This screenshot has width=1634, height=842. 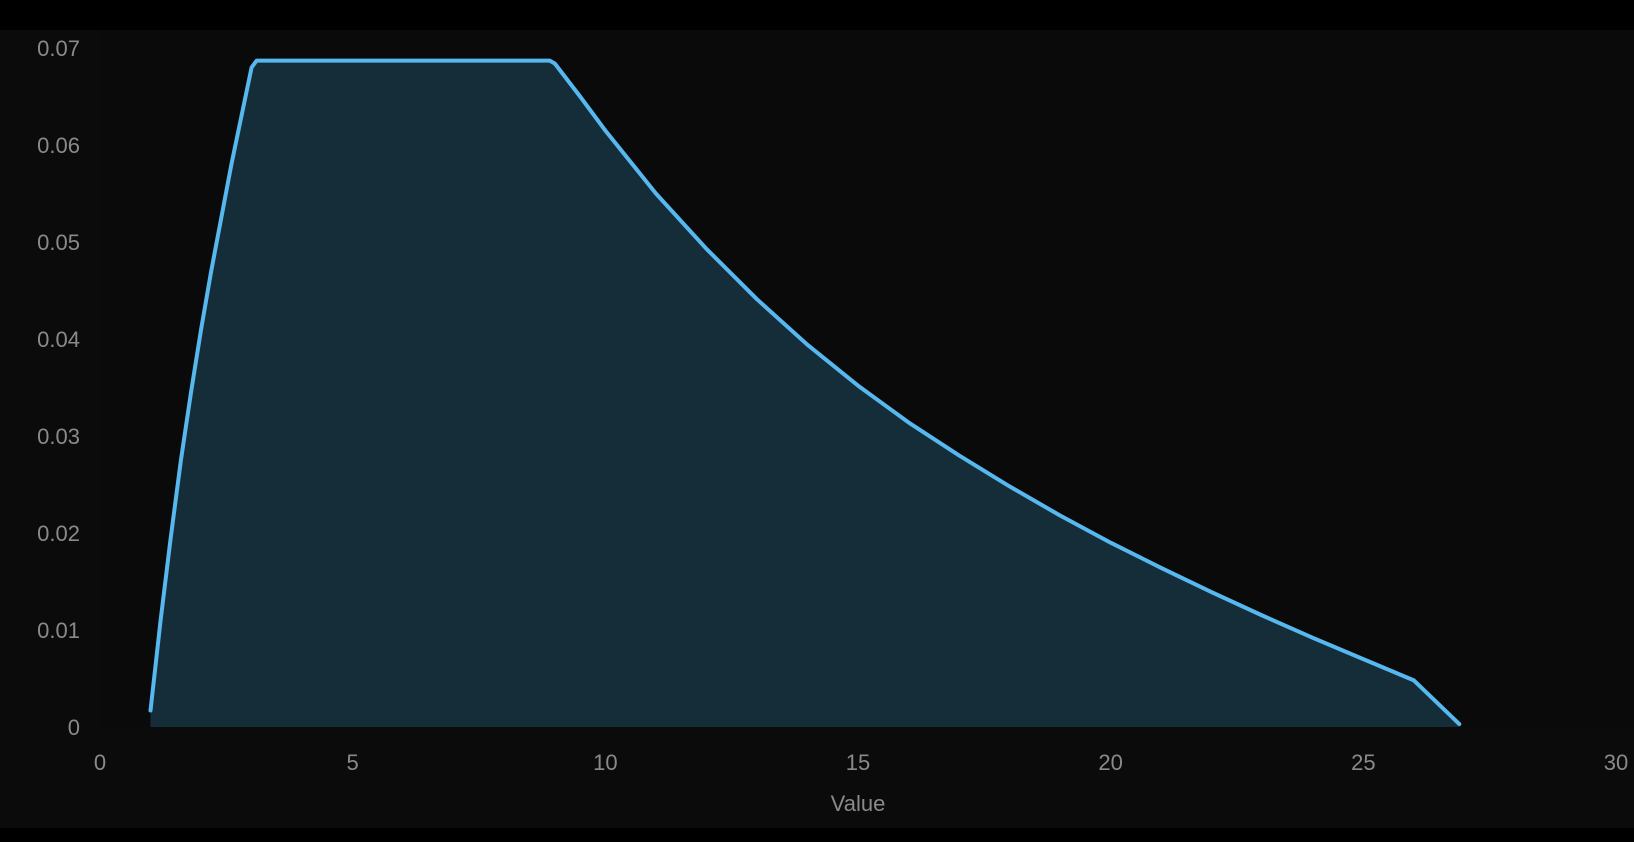 I want to click on x-tick-label: 20, so click(x=1110, y=762).